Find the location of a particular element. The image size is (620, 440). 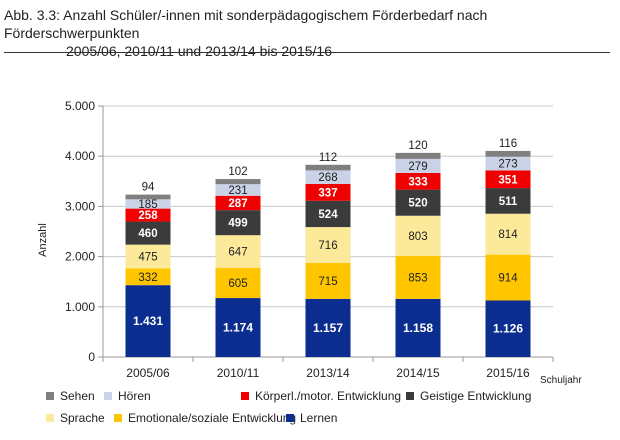

data-label: 258 is located at coordinates (148, 216).